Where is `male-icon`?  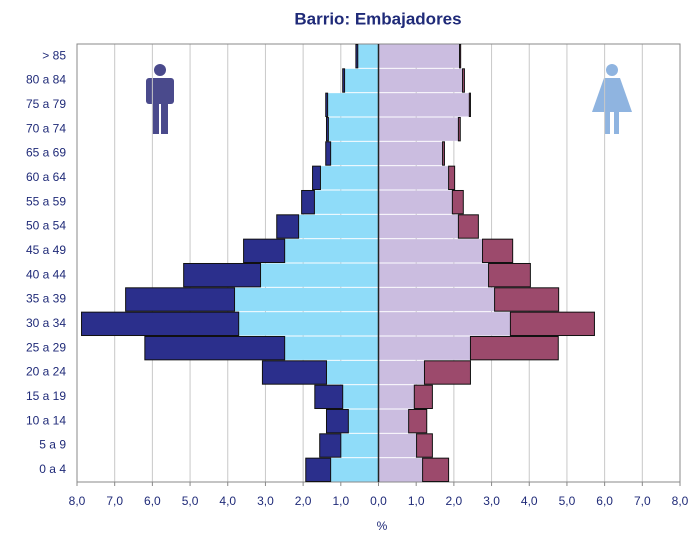
male-icon is located at coordinates (160, 99).